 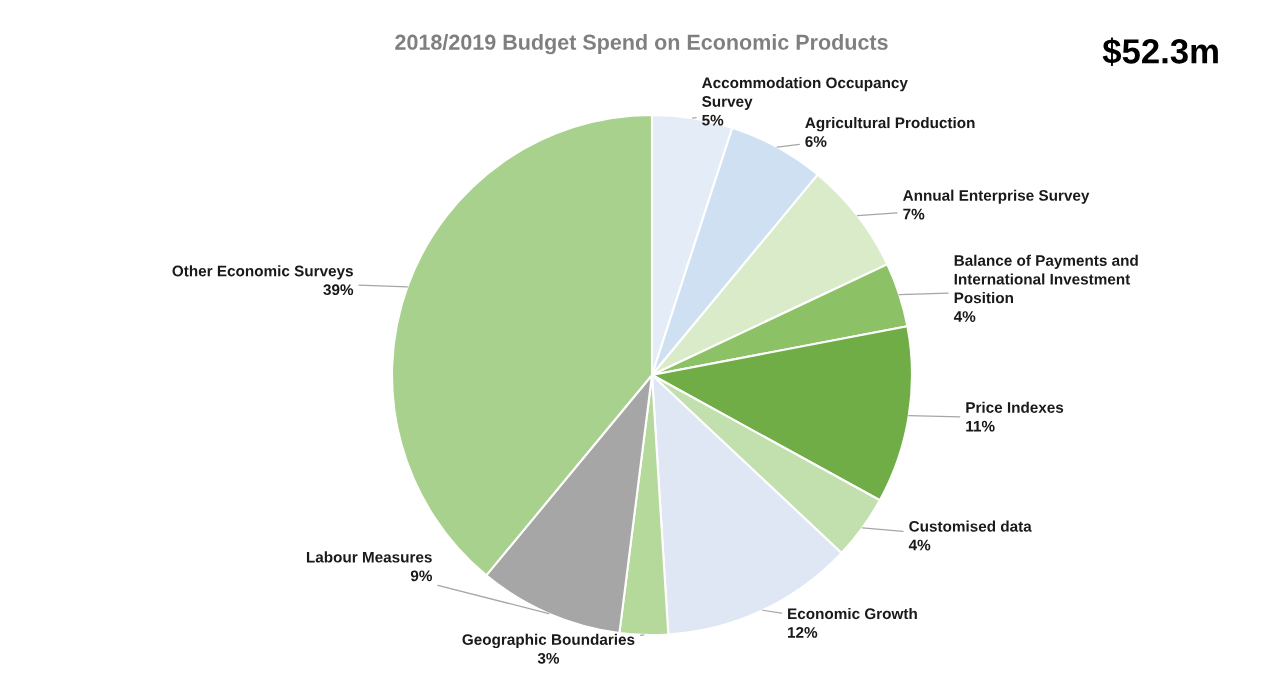 What do you see at coordinates (980, 426) in the screenshot?
I see `data-label: 11%` at bounding box center [980, 426].